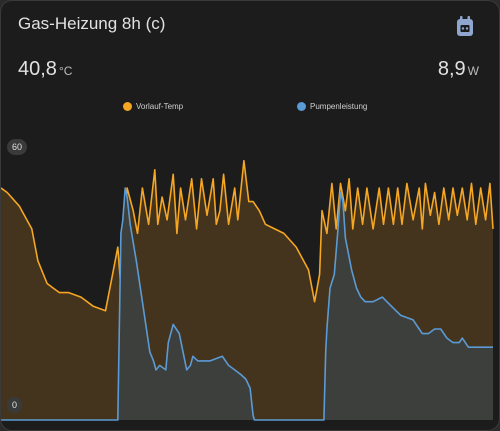 The width and height of the screenshot is (500, 431). I want to click on legend-dot-temp, so click(127, 106).